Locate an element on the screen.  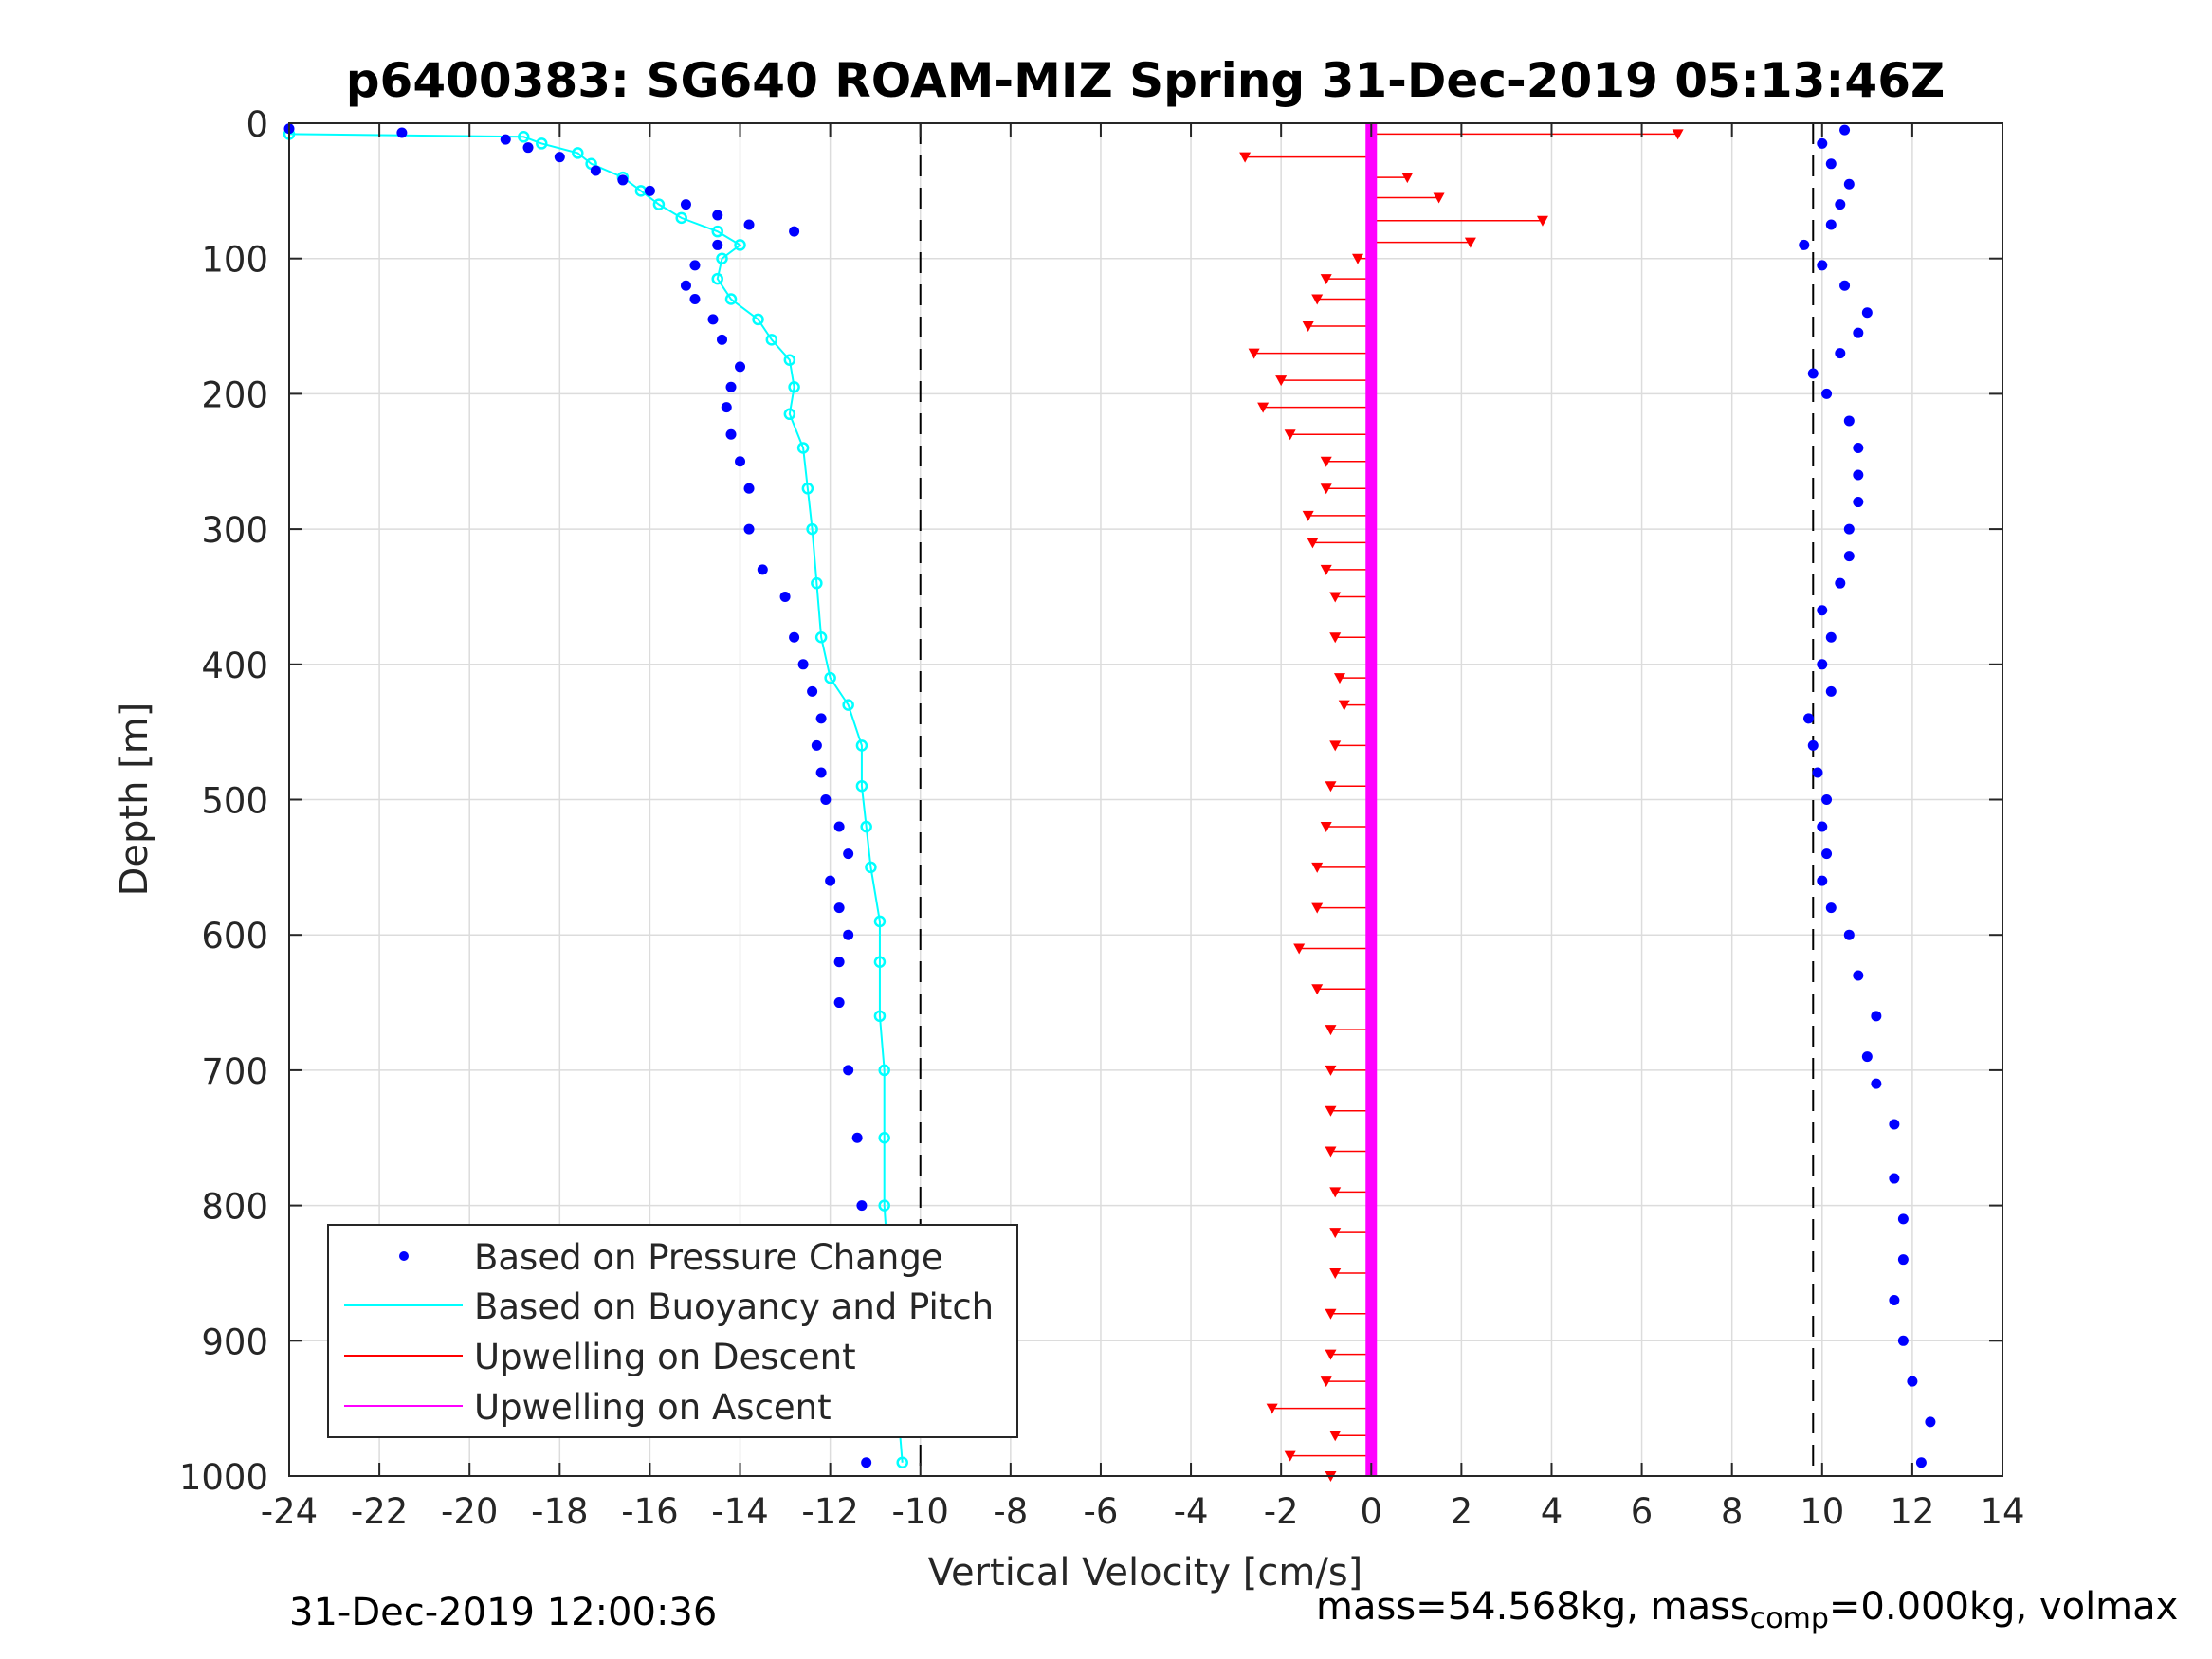
footer-timestamp: 31-Dec-2019 12:00:36 is located at coordinates (504, 1612).